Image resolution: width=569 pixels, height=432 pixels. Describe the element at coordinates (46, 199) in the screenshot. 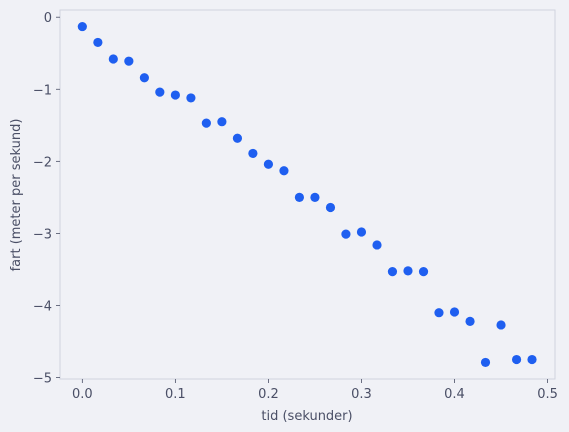

I see `y-axis-ticks: 0 −1 −2 −3 −4 −5` at that location.